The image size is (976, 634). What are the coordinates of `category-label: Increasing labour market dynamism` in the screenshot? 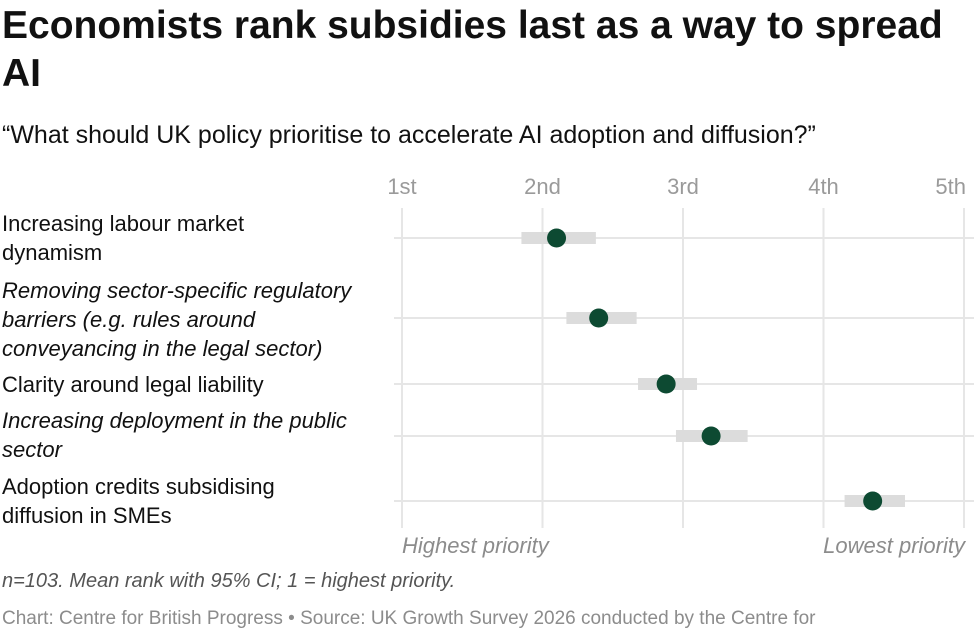 It's located at (123, 238).